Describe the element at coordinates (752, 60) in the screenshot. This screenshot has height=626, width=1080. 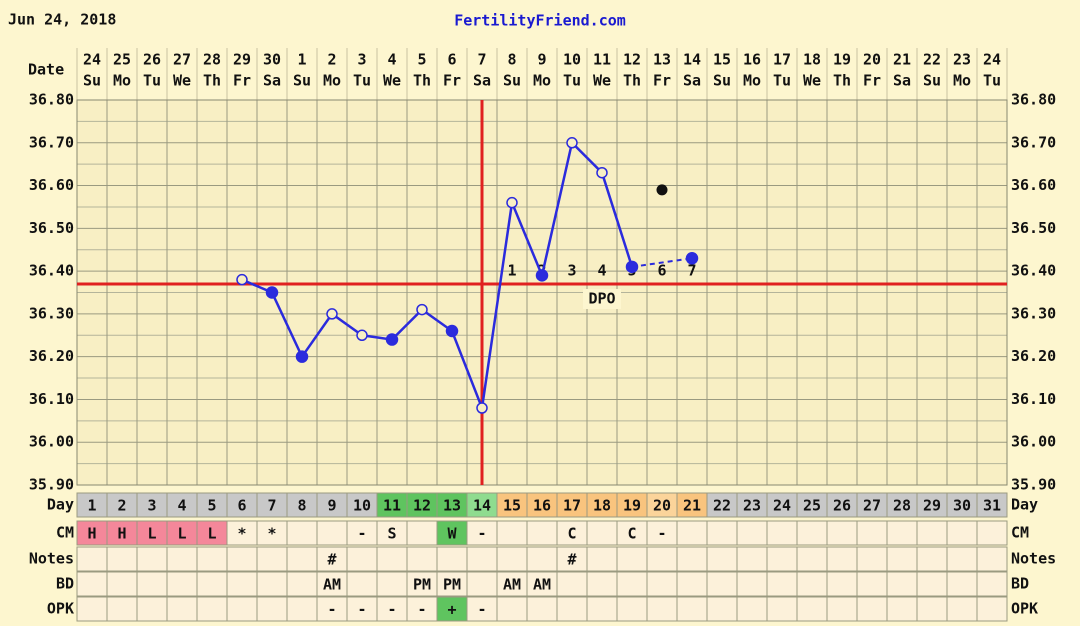
I see `date-label: 16` at that location.